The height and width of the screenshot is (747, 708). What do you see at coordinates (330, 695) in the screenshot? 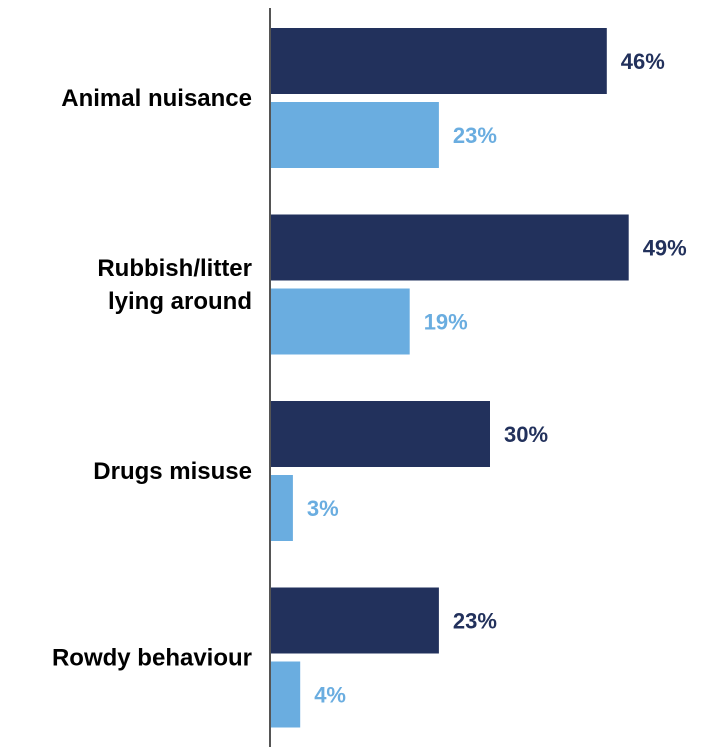
I see `data-label-series2-cat4: 4%` at bounding box center [330, 695].